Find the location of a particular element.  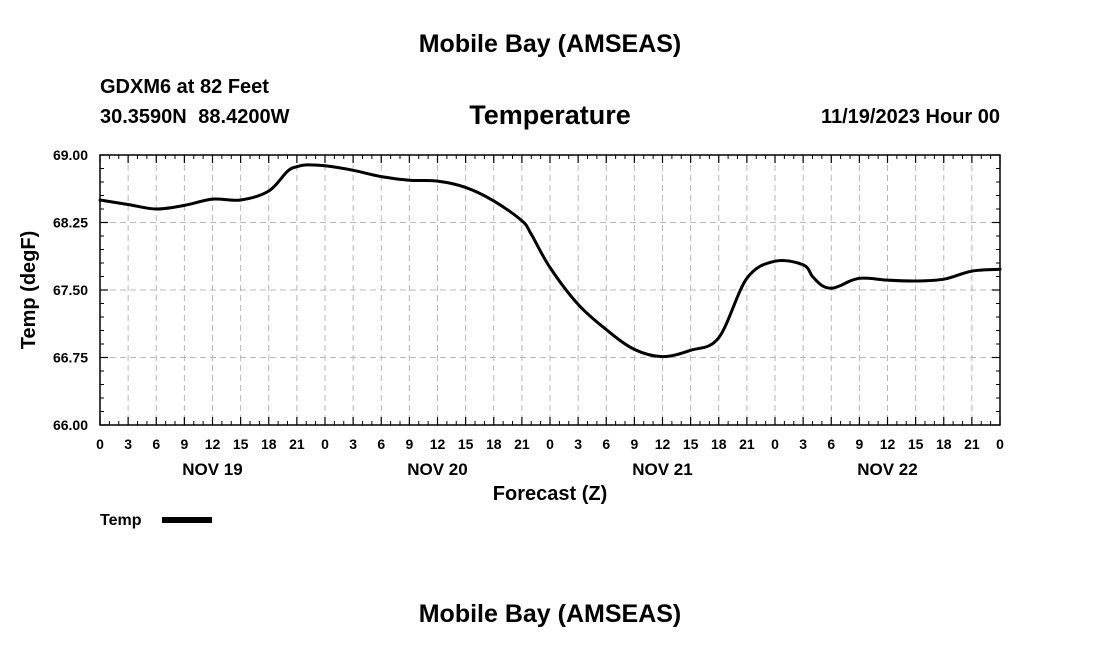

y-tick-label: 66.00 is located at coordinates (70, 425).